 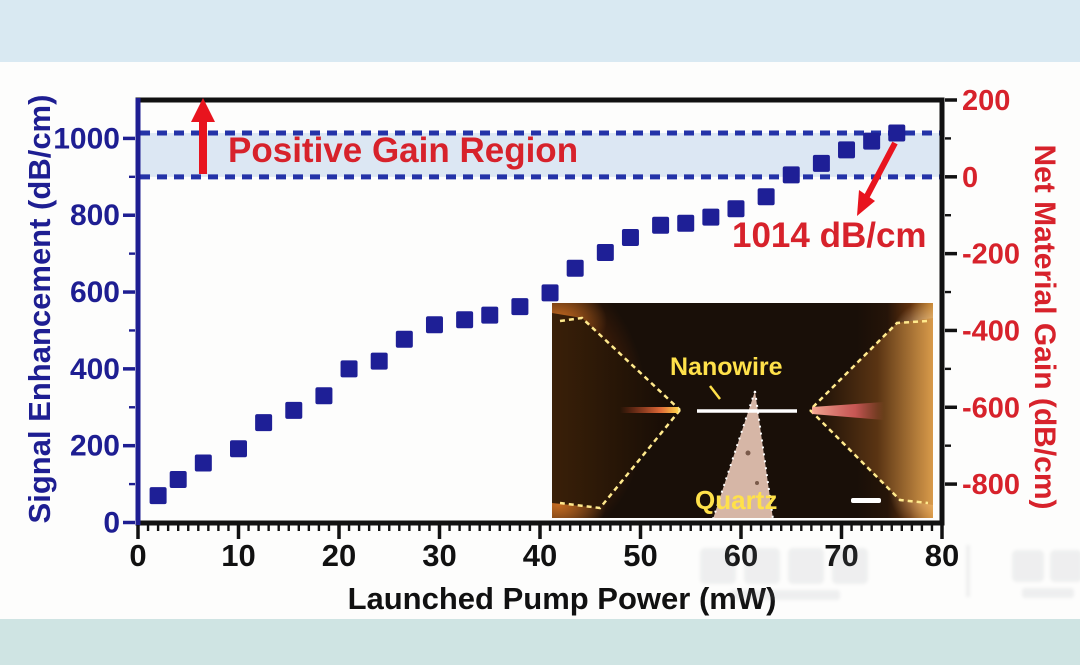 What do you see at coordinates (741, 555) in the screenshot?
I see `x-tick-label: 60` at bounding box center [741, 555].